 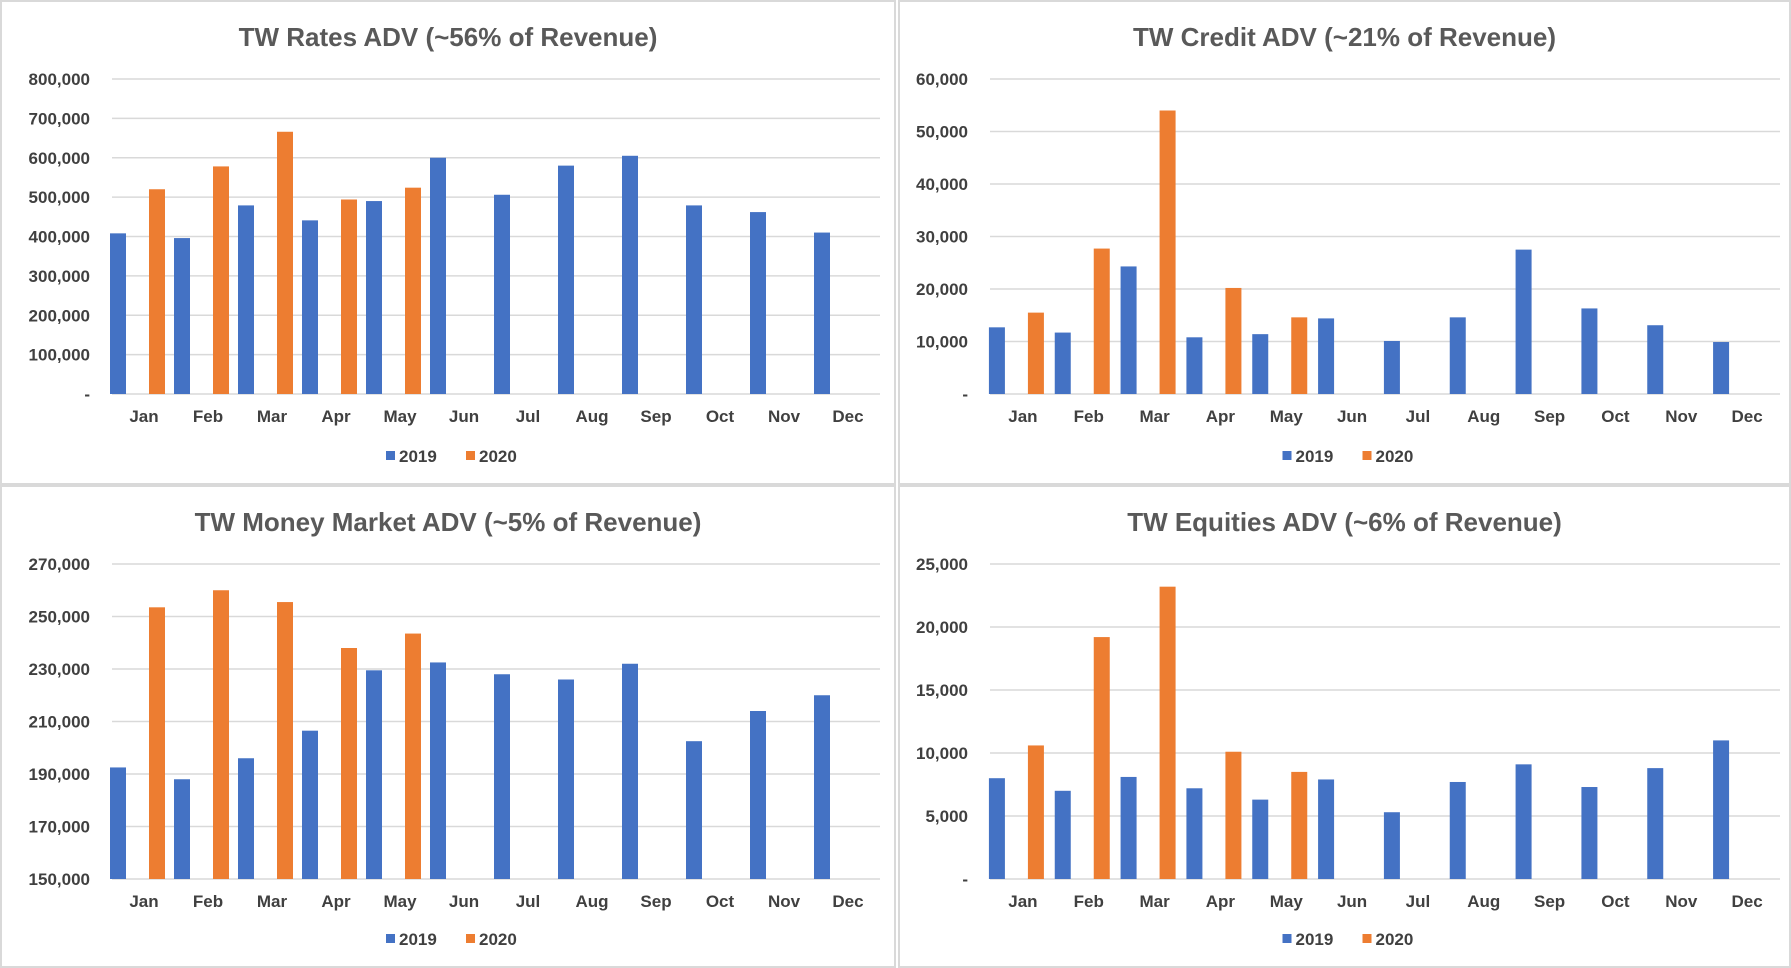 I want to click on y-tick-label: 230,000, so click(x=59, y=669).